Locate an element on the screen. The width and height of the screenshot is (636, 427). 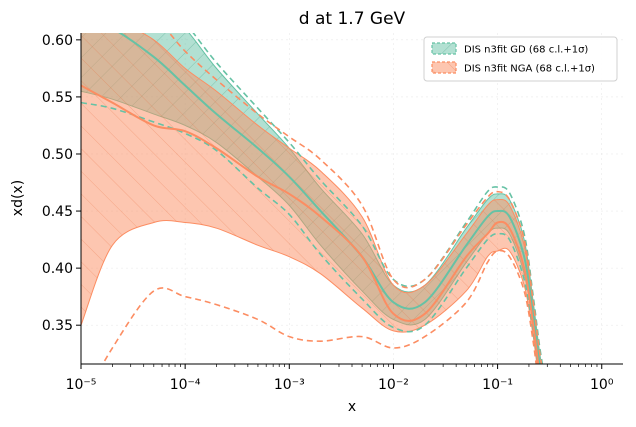
x-tick-label: 10⁻³ is located at coordinates (289, 385).